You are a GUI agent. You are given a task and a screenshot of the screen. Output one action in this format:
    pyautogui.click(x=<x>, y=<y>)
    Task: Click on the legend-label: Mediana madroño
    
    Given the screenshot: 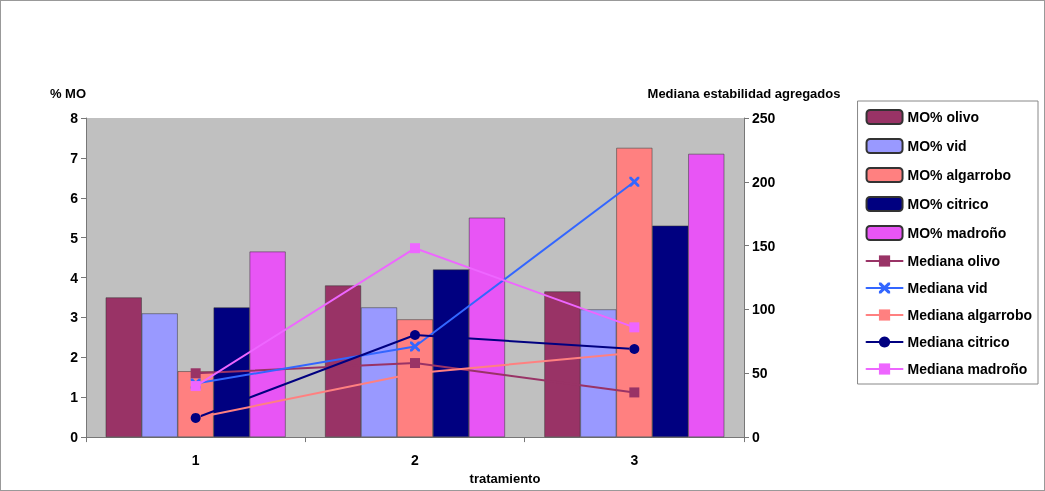 What is the action you would take?
    pyautogui.click(x=967, y=369)
    